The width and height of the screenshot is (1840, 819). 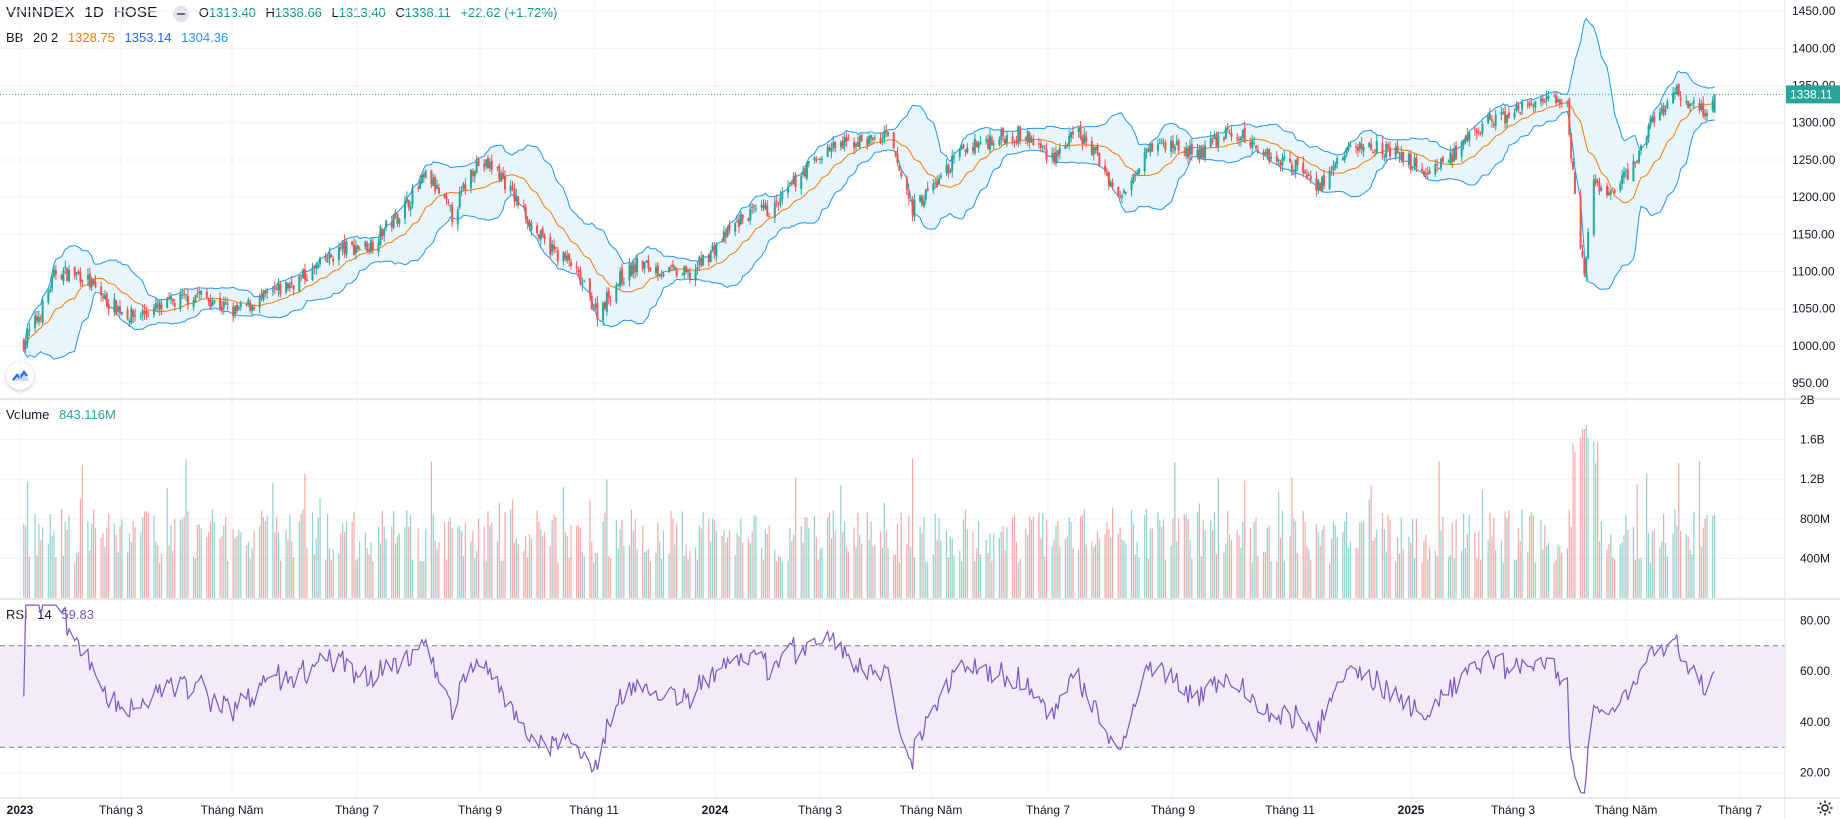 I want to click on time-axis-label: Tháng 11, so click(x=594, y=810).